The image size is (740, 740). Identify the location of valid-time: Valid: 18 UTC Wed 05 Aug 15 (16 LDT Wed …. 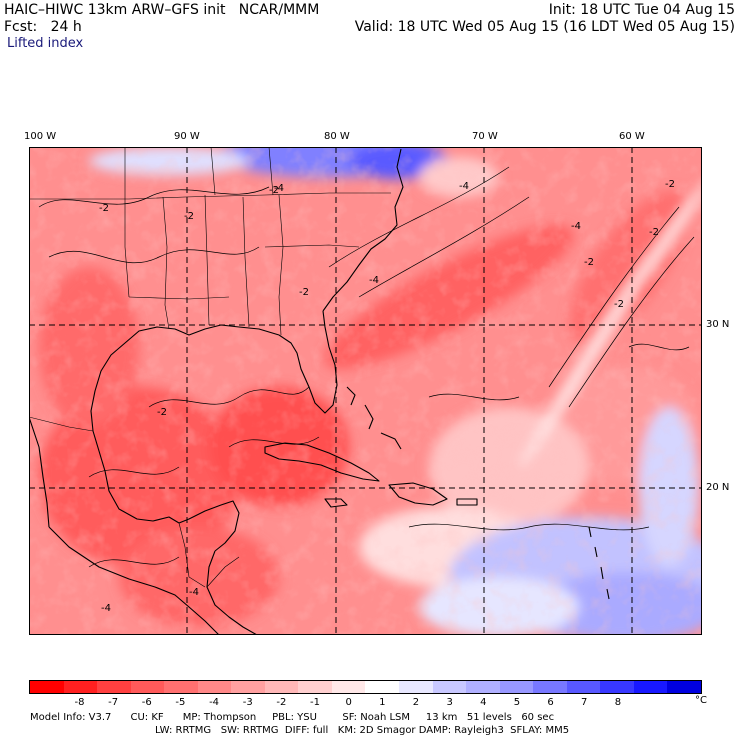
(544, 27).